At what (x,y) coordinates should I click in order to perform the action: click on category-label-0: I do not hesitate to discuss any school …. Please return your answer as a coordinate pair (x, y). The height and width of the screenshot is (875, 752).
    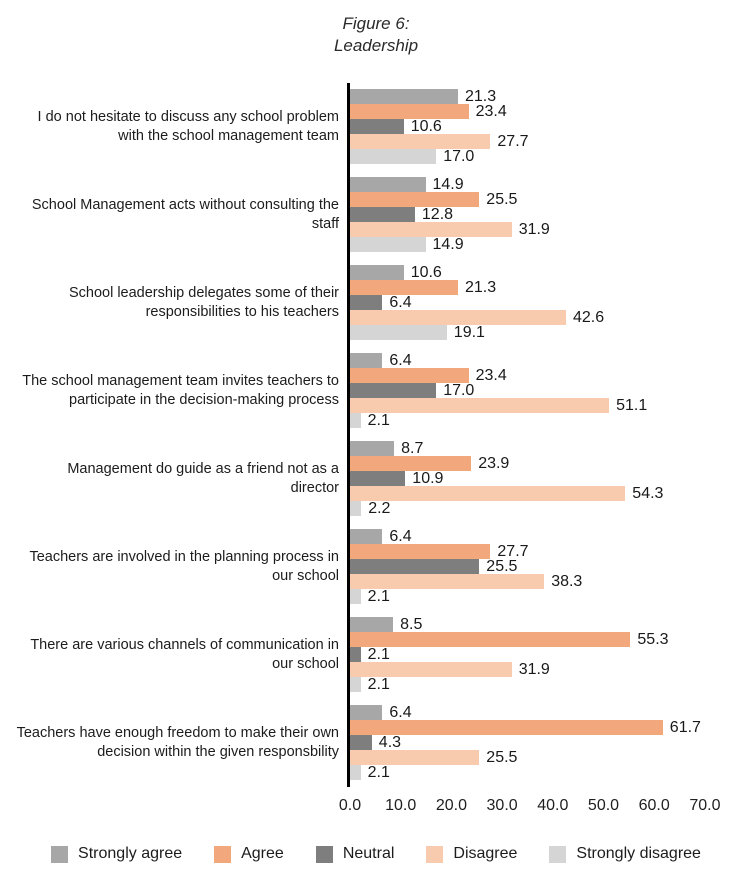
    Looking at the image, I should click on (188, 126).